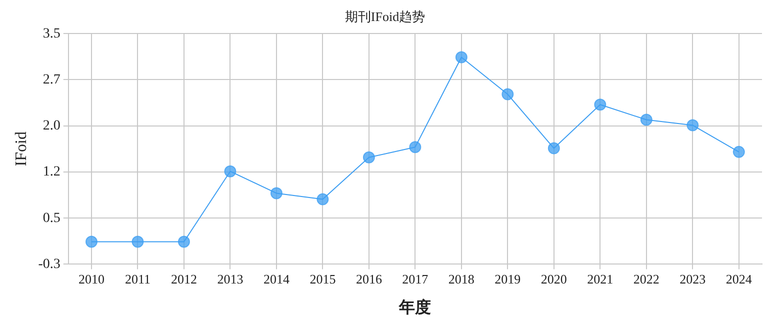  What do you see at coordinates (600, 278) in the screenshot?
I see `x-tick-label: 2021` at bounding box center [600, 278].